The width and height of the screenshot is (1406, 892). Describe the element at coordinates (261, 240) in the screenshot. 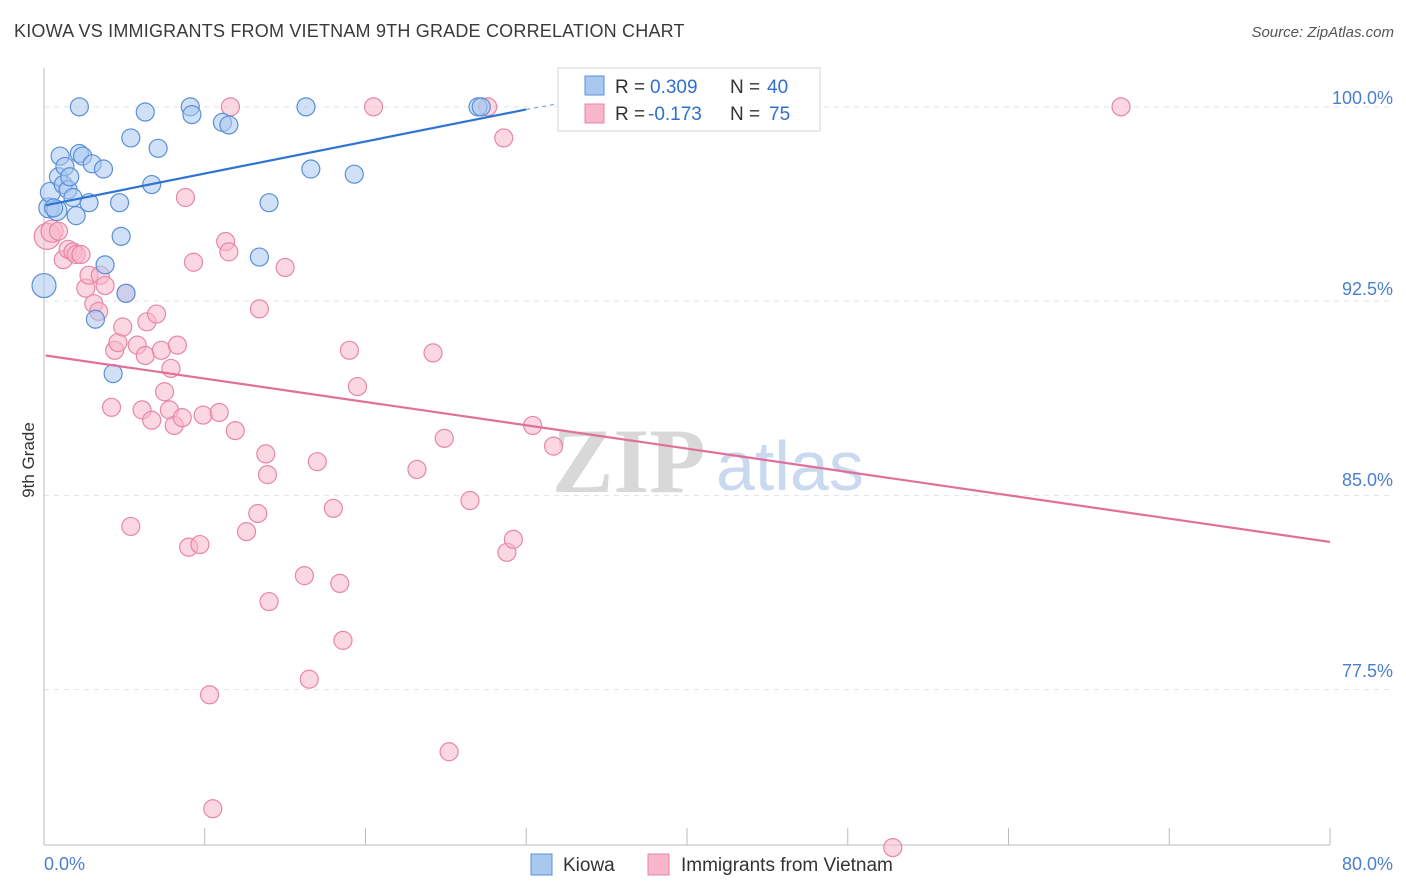

I see `series-kiowa` at that location.